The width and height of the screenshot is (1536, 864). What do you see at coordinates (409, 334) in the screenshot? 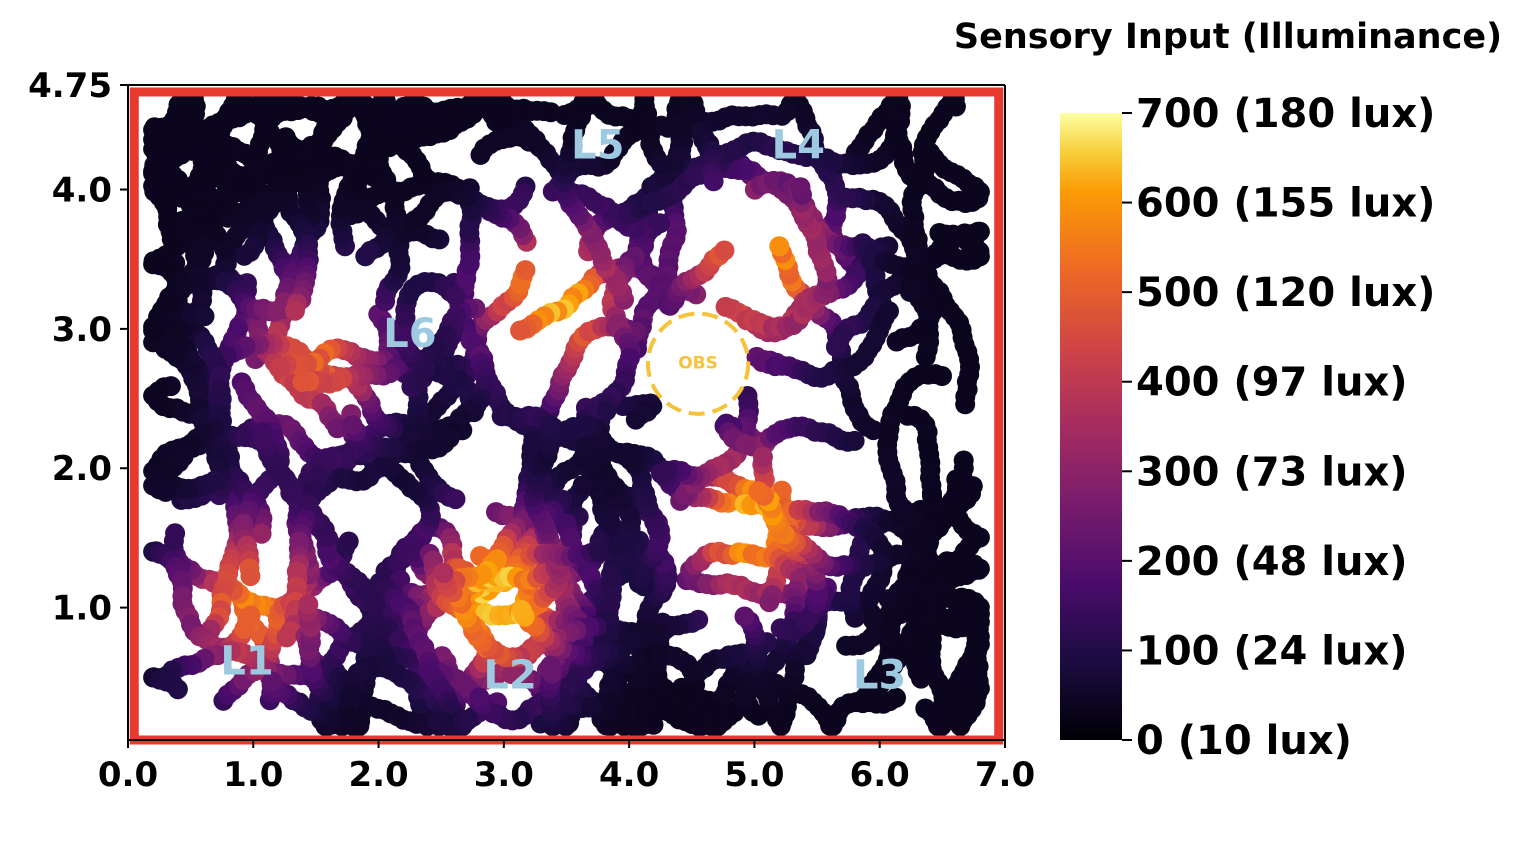
I see `light-source-label-l6: L6` at bounding box center [409, 334].